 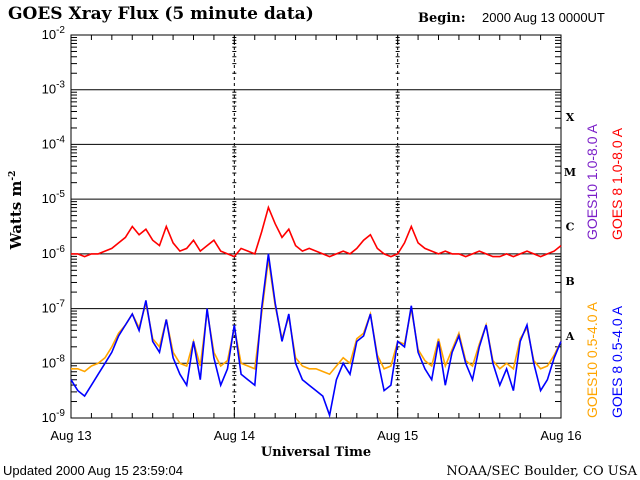 I want to click on x-tick-label: Aug 14, so click(x=234, y=435).